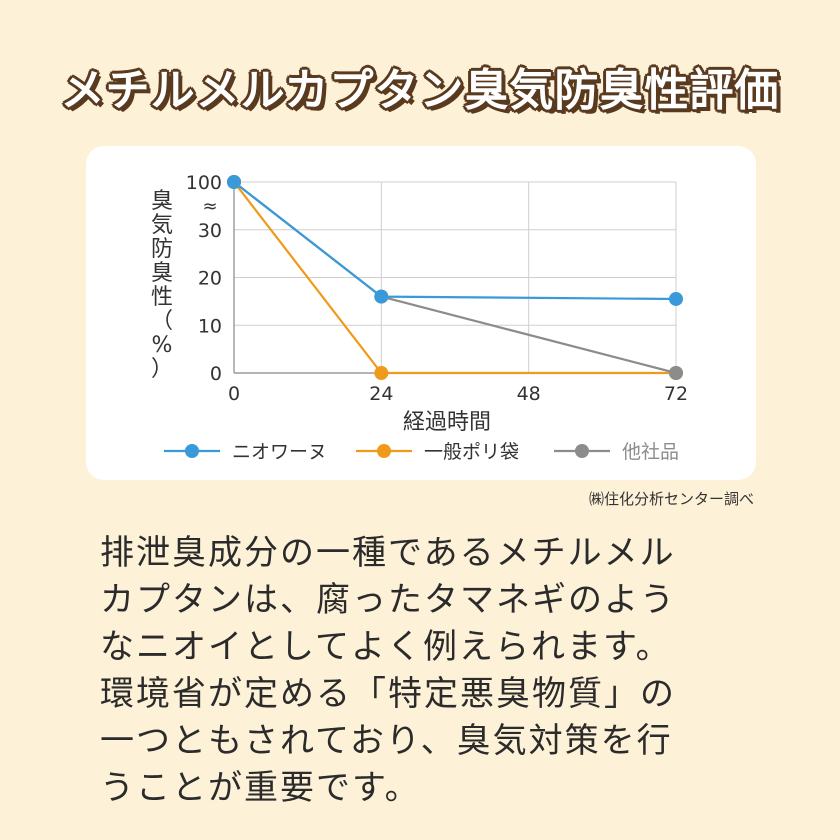 This screenshot has width=840, height=840. Describe the element at coordinates (210, 326) in the screenshot. I see `y-tick-label: 10` at that location.